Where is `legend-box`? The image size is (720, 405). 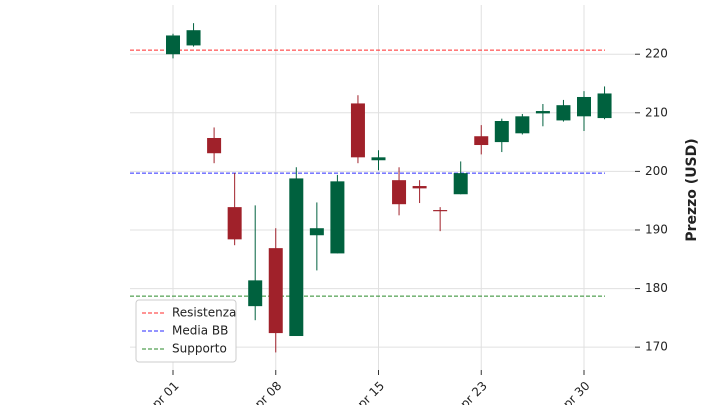
legend-box is located at coordinates (186, 331).